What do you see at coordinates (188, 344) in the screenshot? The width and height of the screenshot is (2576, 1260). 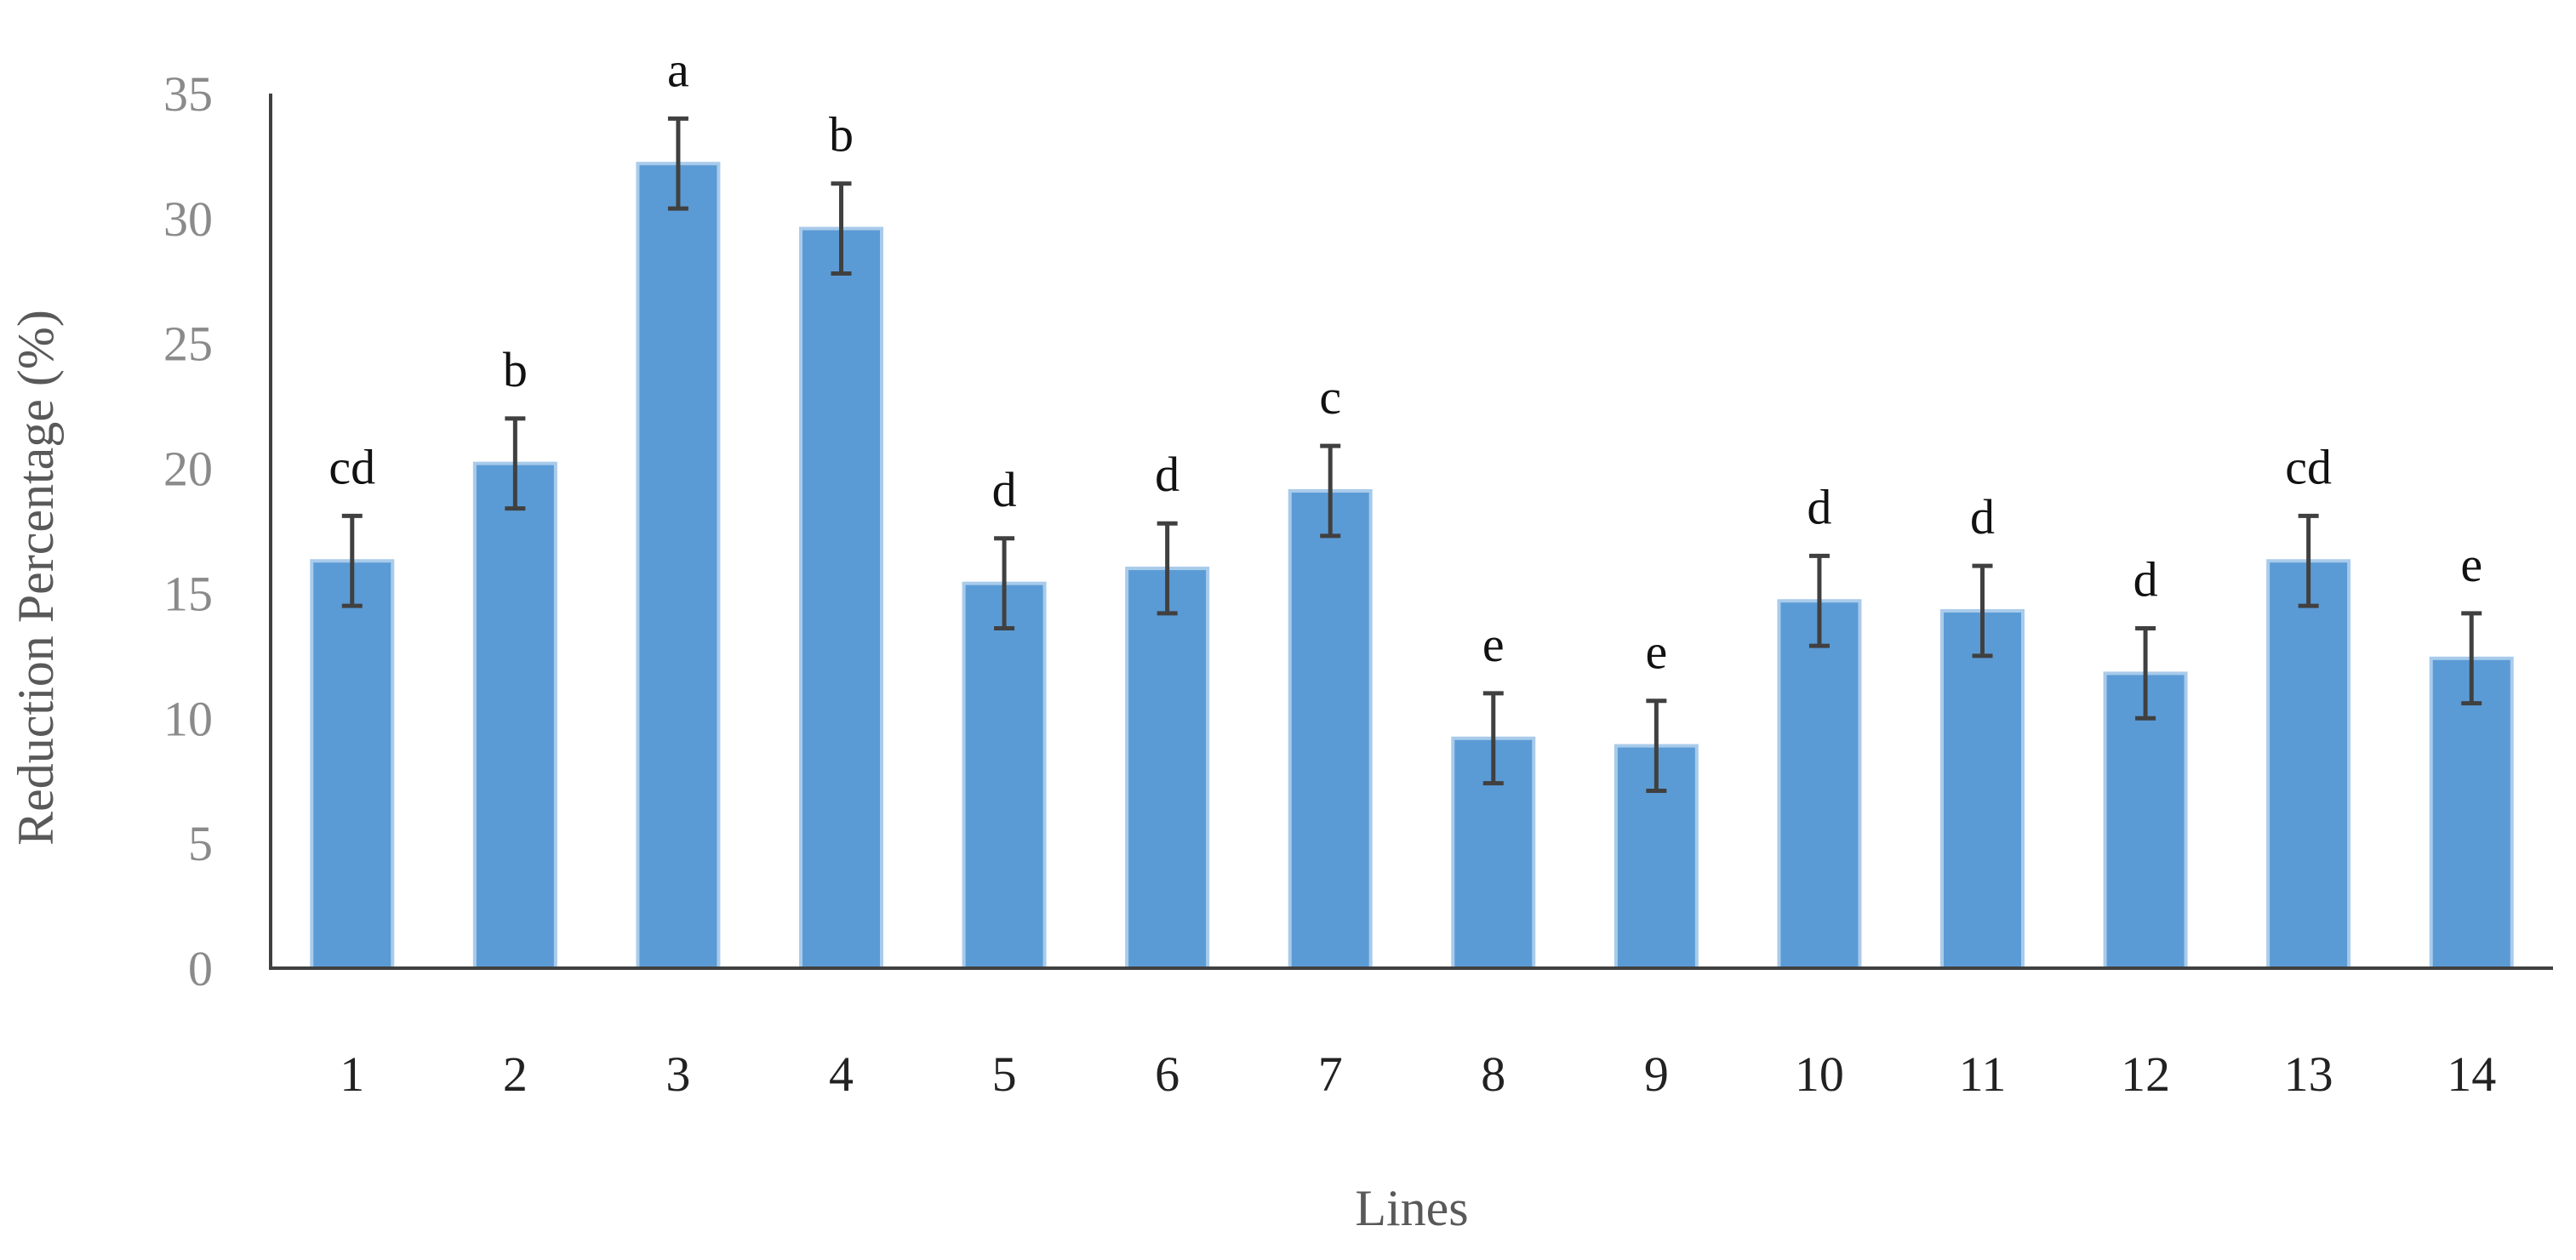 I see `y-tick-label: 25` at bounding box center [188, 344].